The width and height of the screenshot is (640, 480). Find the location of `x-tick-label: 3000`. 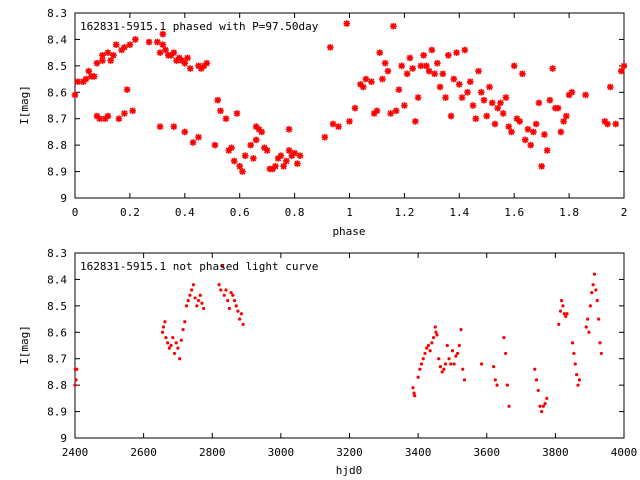

x-tick-label: 3000 is located at coordinates (281, 452).